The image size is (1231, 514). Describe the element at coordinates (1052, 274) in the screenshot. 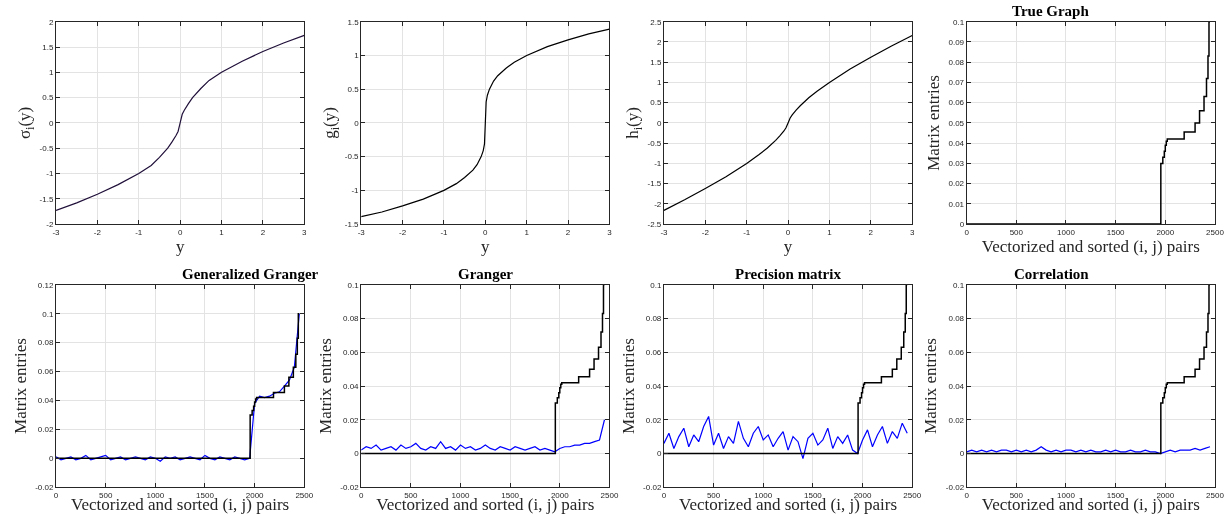

I see `chart-title: Correlation` at that location.